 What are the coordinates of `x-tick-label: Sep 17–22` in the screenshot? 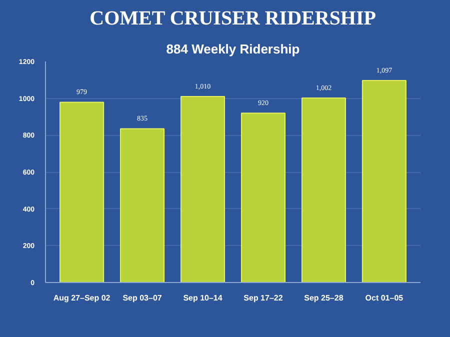 It's located at (264, 298).